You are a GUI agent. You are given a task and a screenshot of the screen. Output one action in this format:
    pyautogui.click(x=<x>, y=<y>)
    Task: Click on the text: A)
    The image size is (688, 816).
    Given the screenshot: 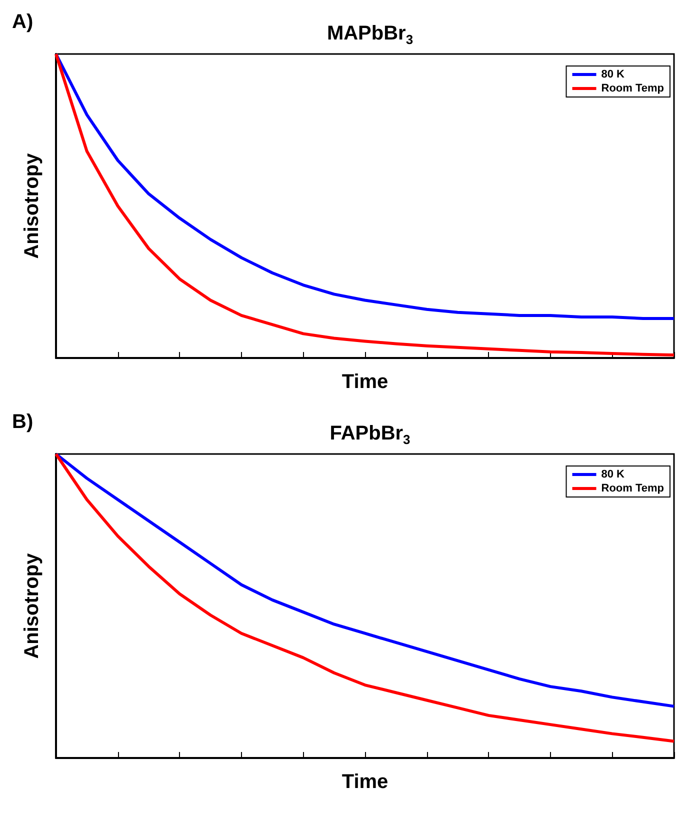 What is the action you would take?
    pyautogui.click(x=23, y=22)
    